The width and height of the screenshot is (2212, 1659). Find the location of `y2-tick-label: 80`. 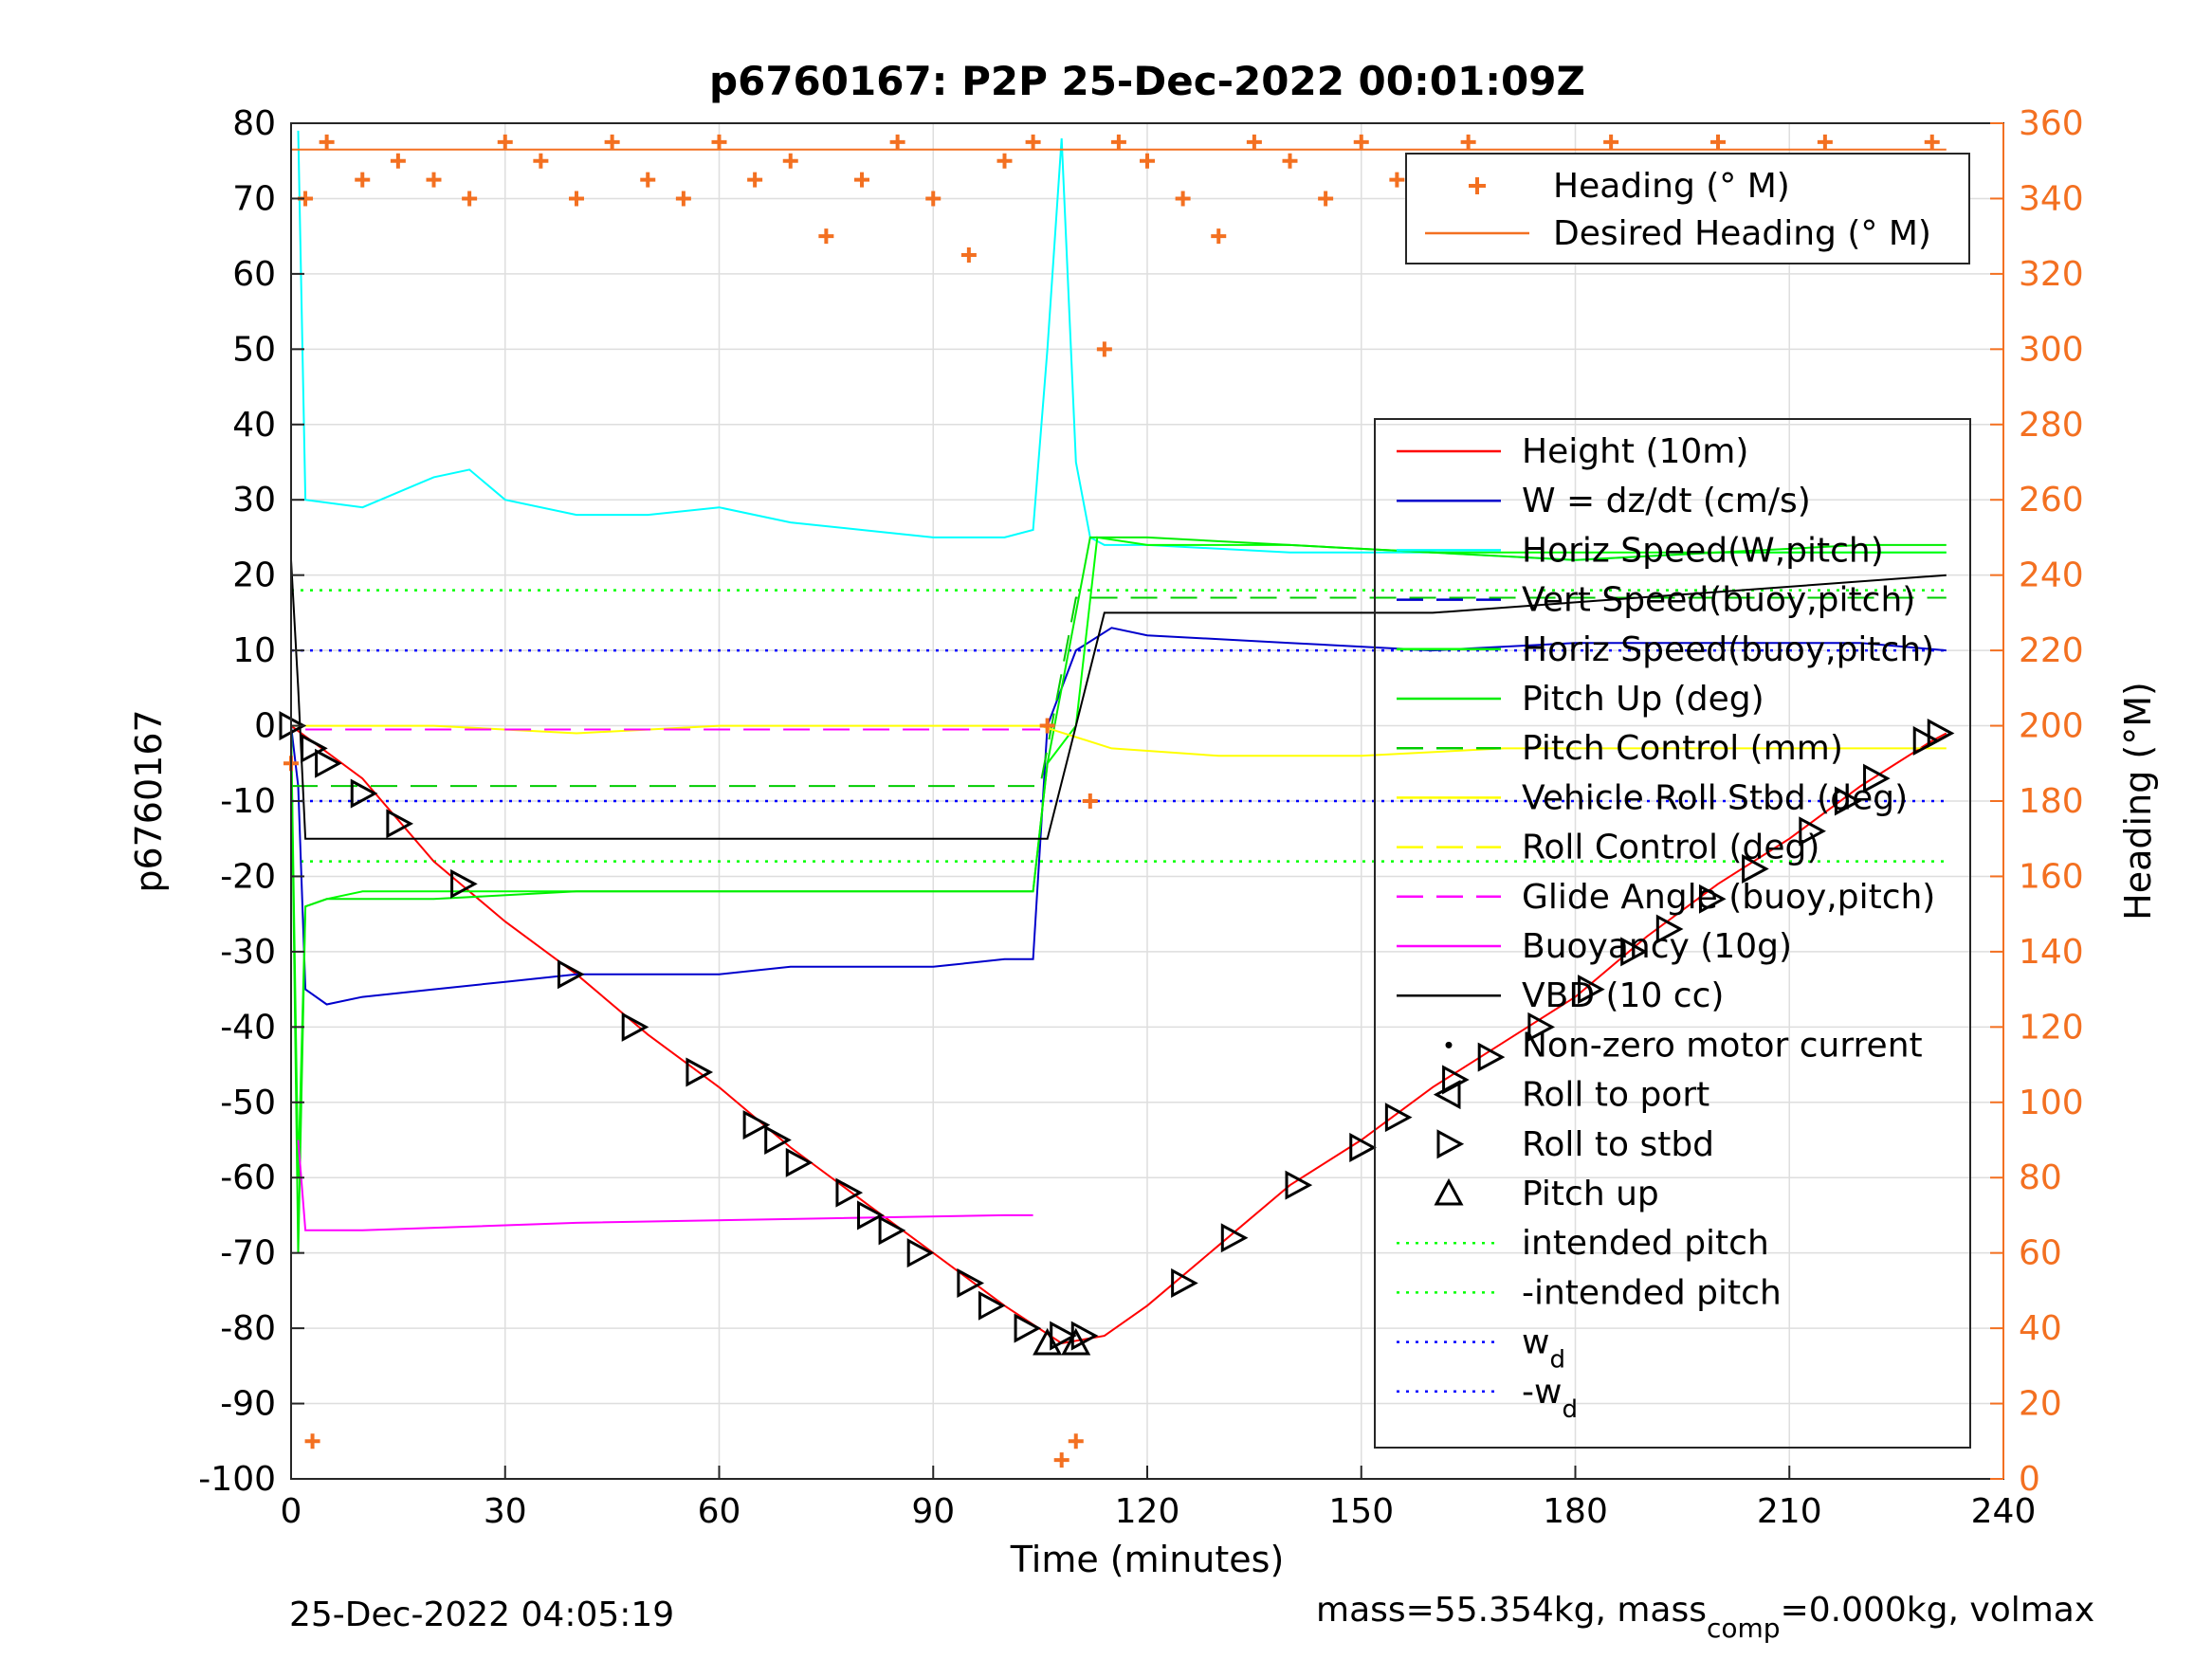

y2-tick-label: 80 is located at coordinates (2040, 1177).